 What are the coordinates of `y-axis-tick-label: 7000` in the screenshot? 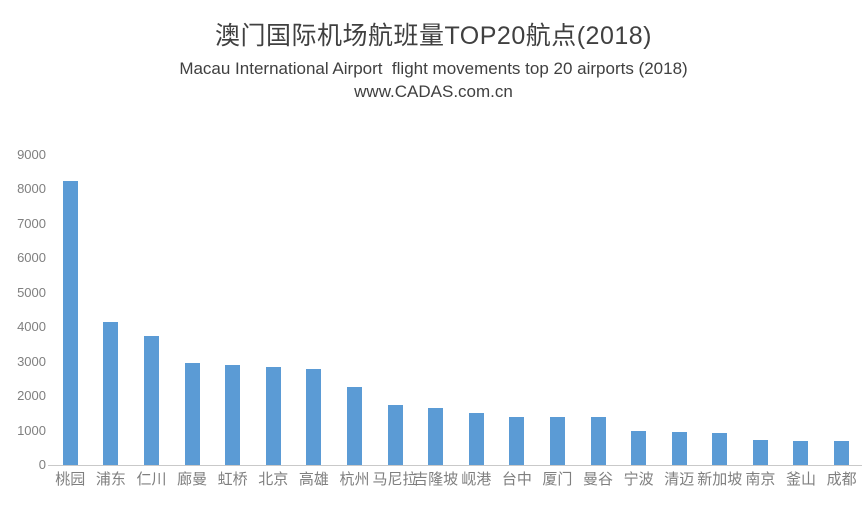 It's located at (31, 223).